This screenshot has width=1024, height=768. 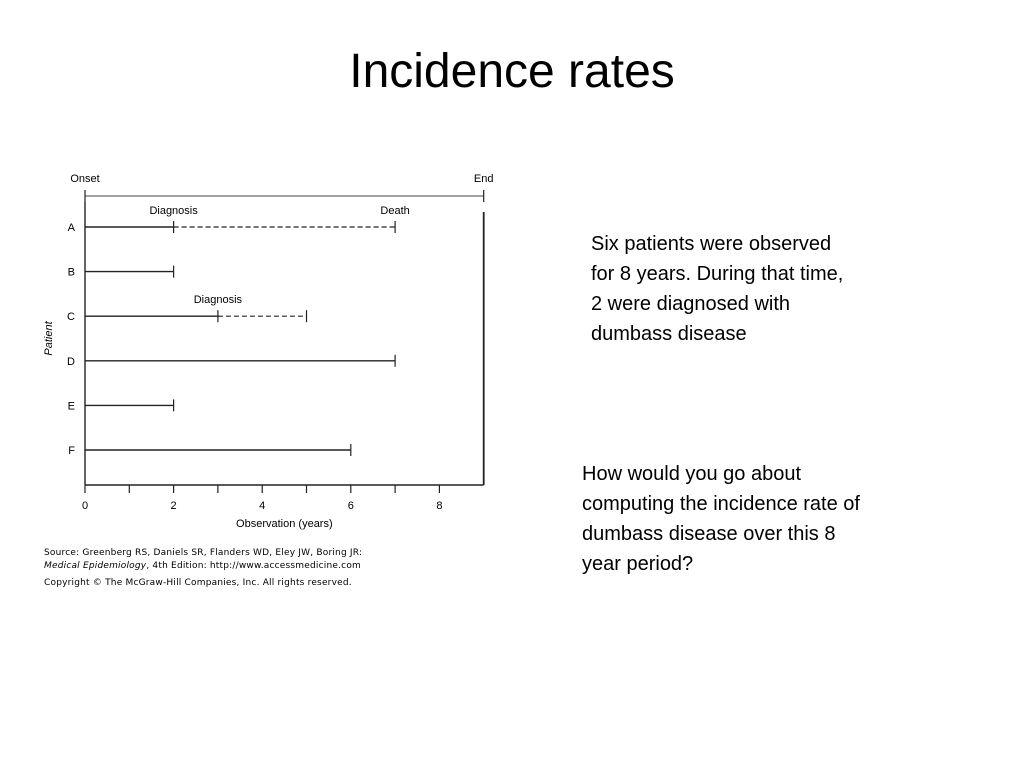 What do you see at coordinates (512, 71) in the screenshot?
I see `slide-title: Incidence rates` at bounding box center [512, 71].